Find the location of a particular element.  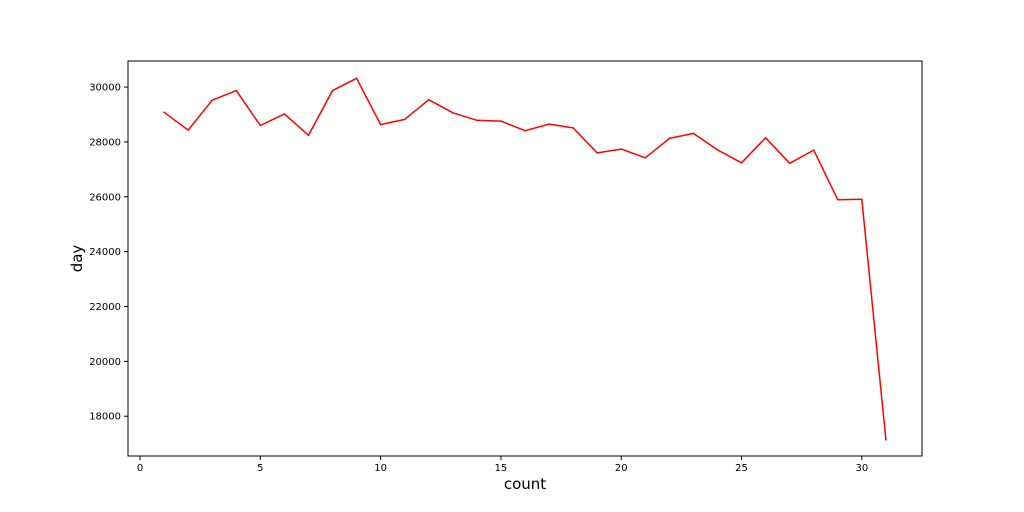

y-axis-ticks: 18000 20000 22000 24000 26000 28000 30000 is located at coordinates (108, 253).